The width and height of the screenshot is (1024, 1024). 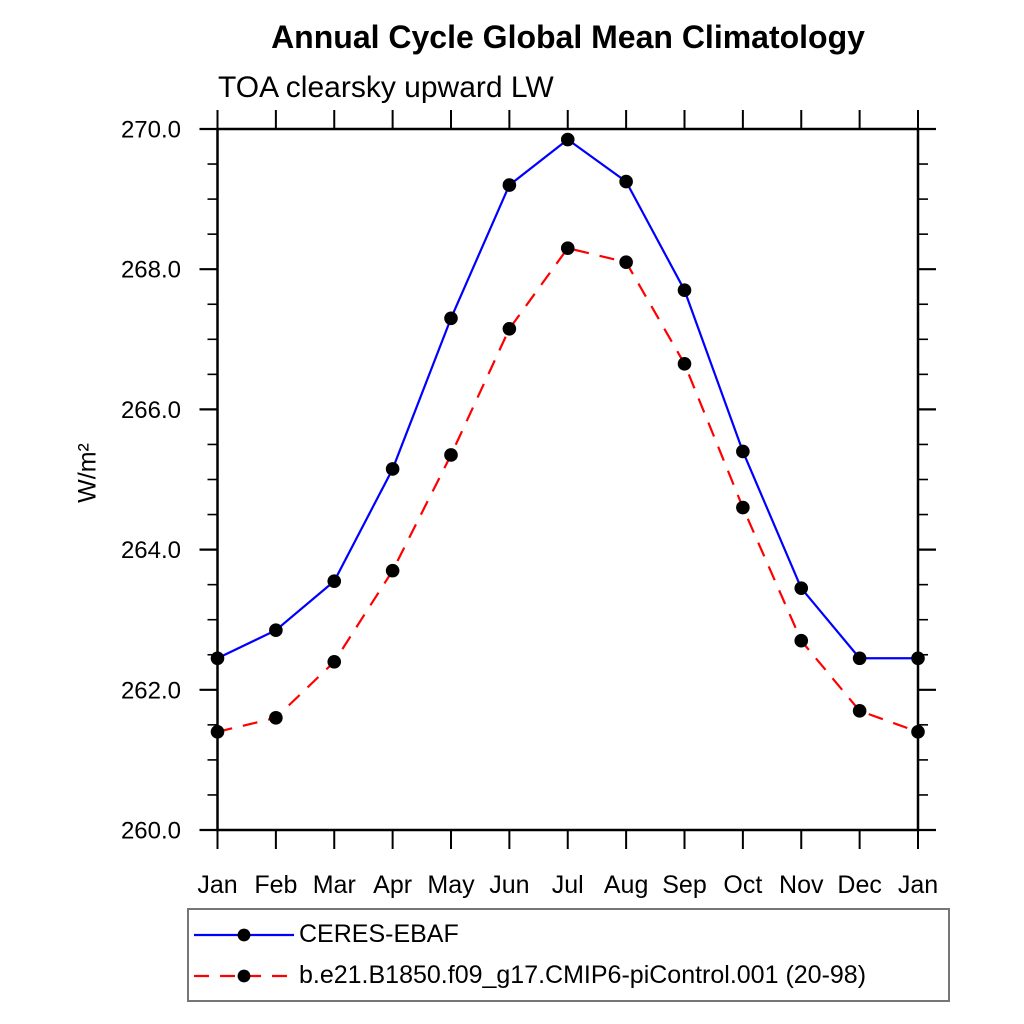 What do you see at coordinates (151, 690) in the screenshot?
I see `y-tick-label: 262.0` at bounding box center [151, 690].